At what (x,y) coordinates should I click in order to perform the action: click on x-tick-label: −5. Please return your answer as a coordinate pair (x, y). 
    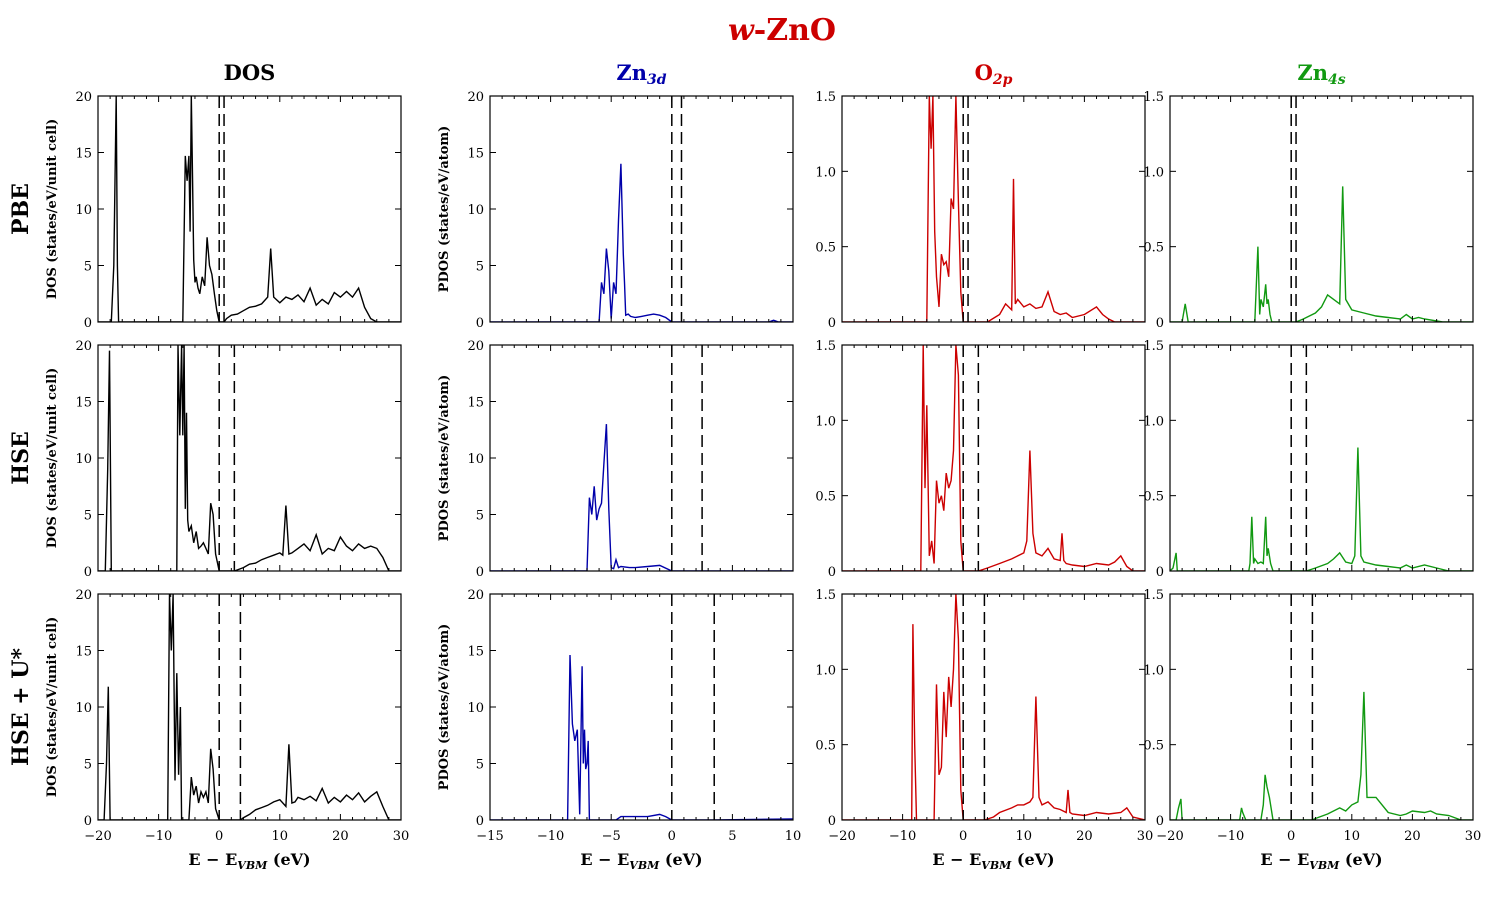
    Looking at the image, I should click on (611, 836).